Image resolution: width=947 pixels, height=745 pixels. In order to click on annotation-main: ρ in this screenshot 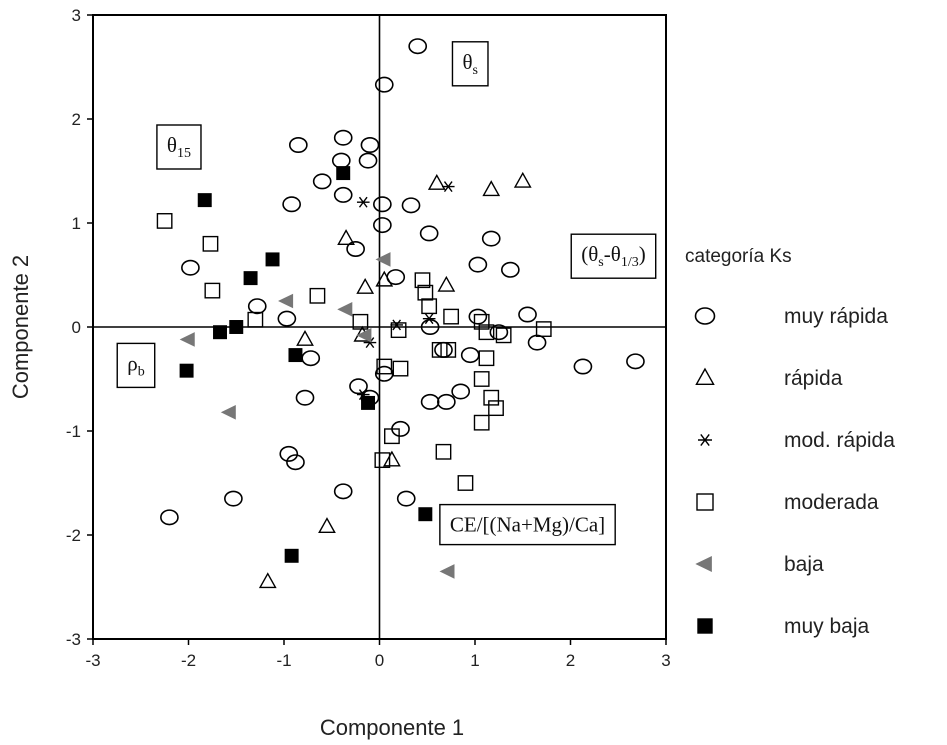, I will do `click(132, 363)`.